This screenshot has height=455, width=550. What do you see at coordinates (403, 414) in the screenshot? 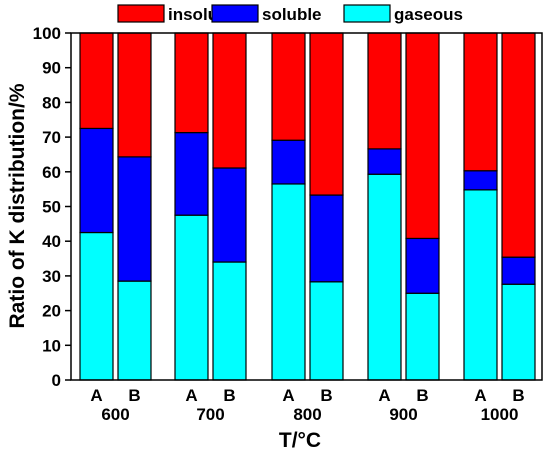
I see `x-group-label-900: 900` at bounding box center [403, 414].